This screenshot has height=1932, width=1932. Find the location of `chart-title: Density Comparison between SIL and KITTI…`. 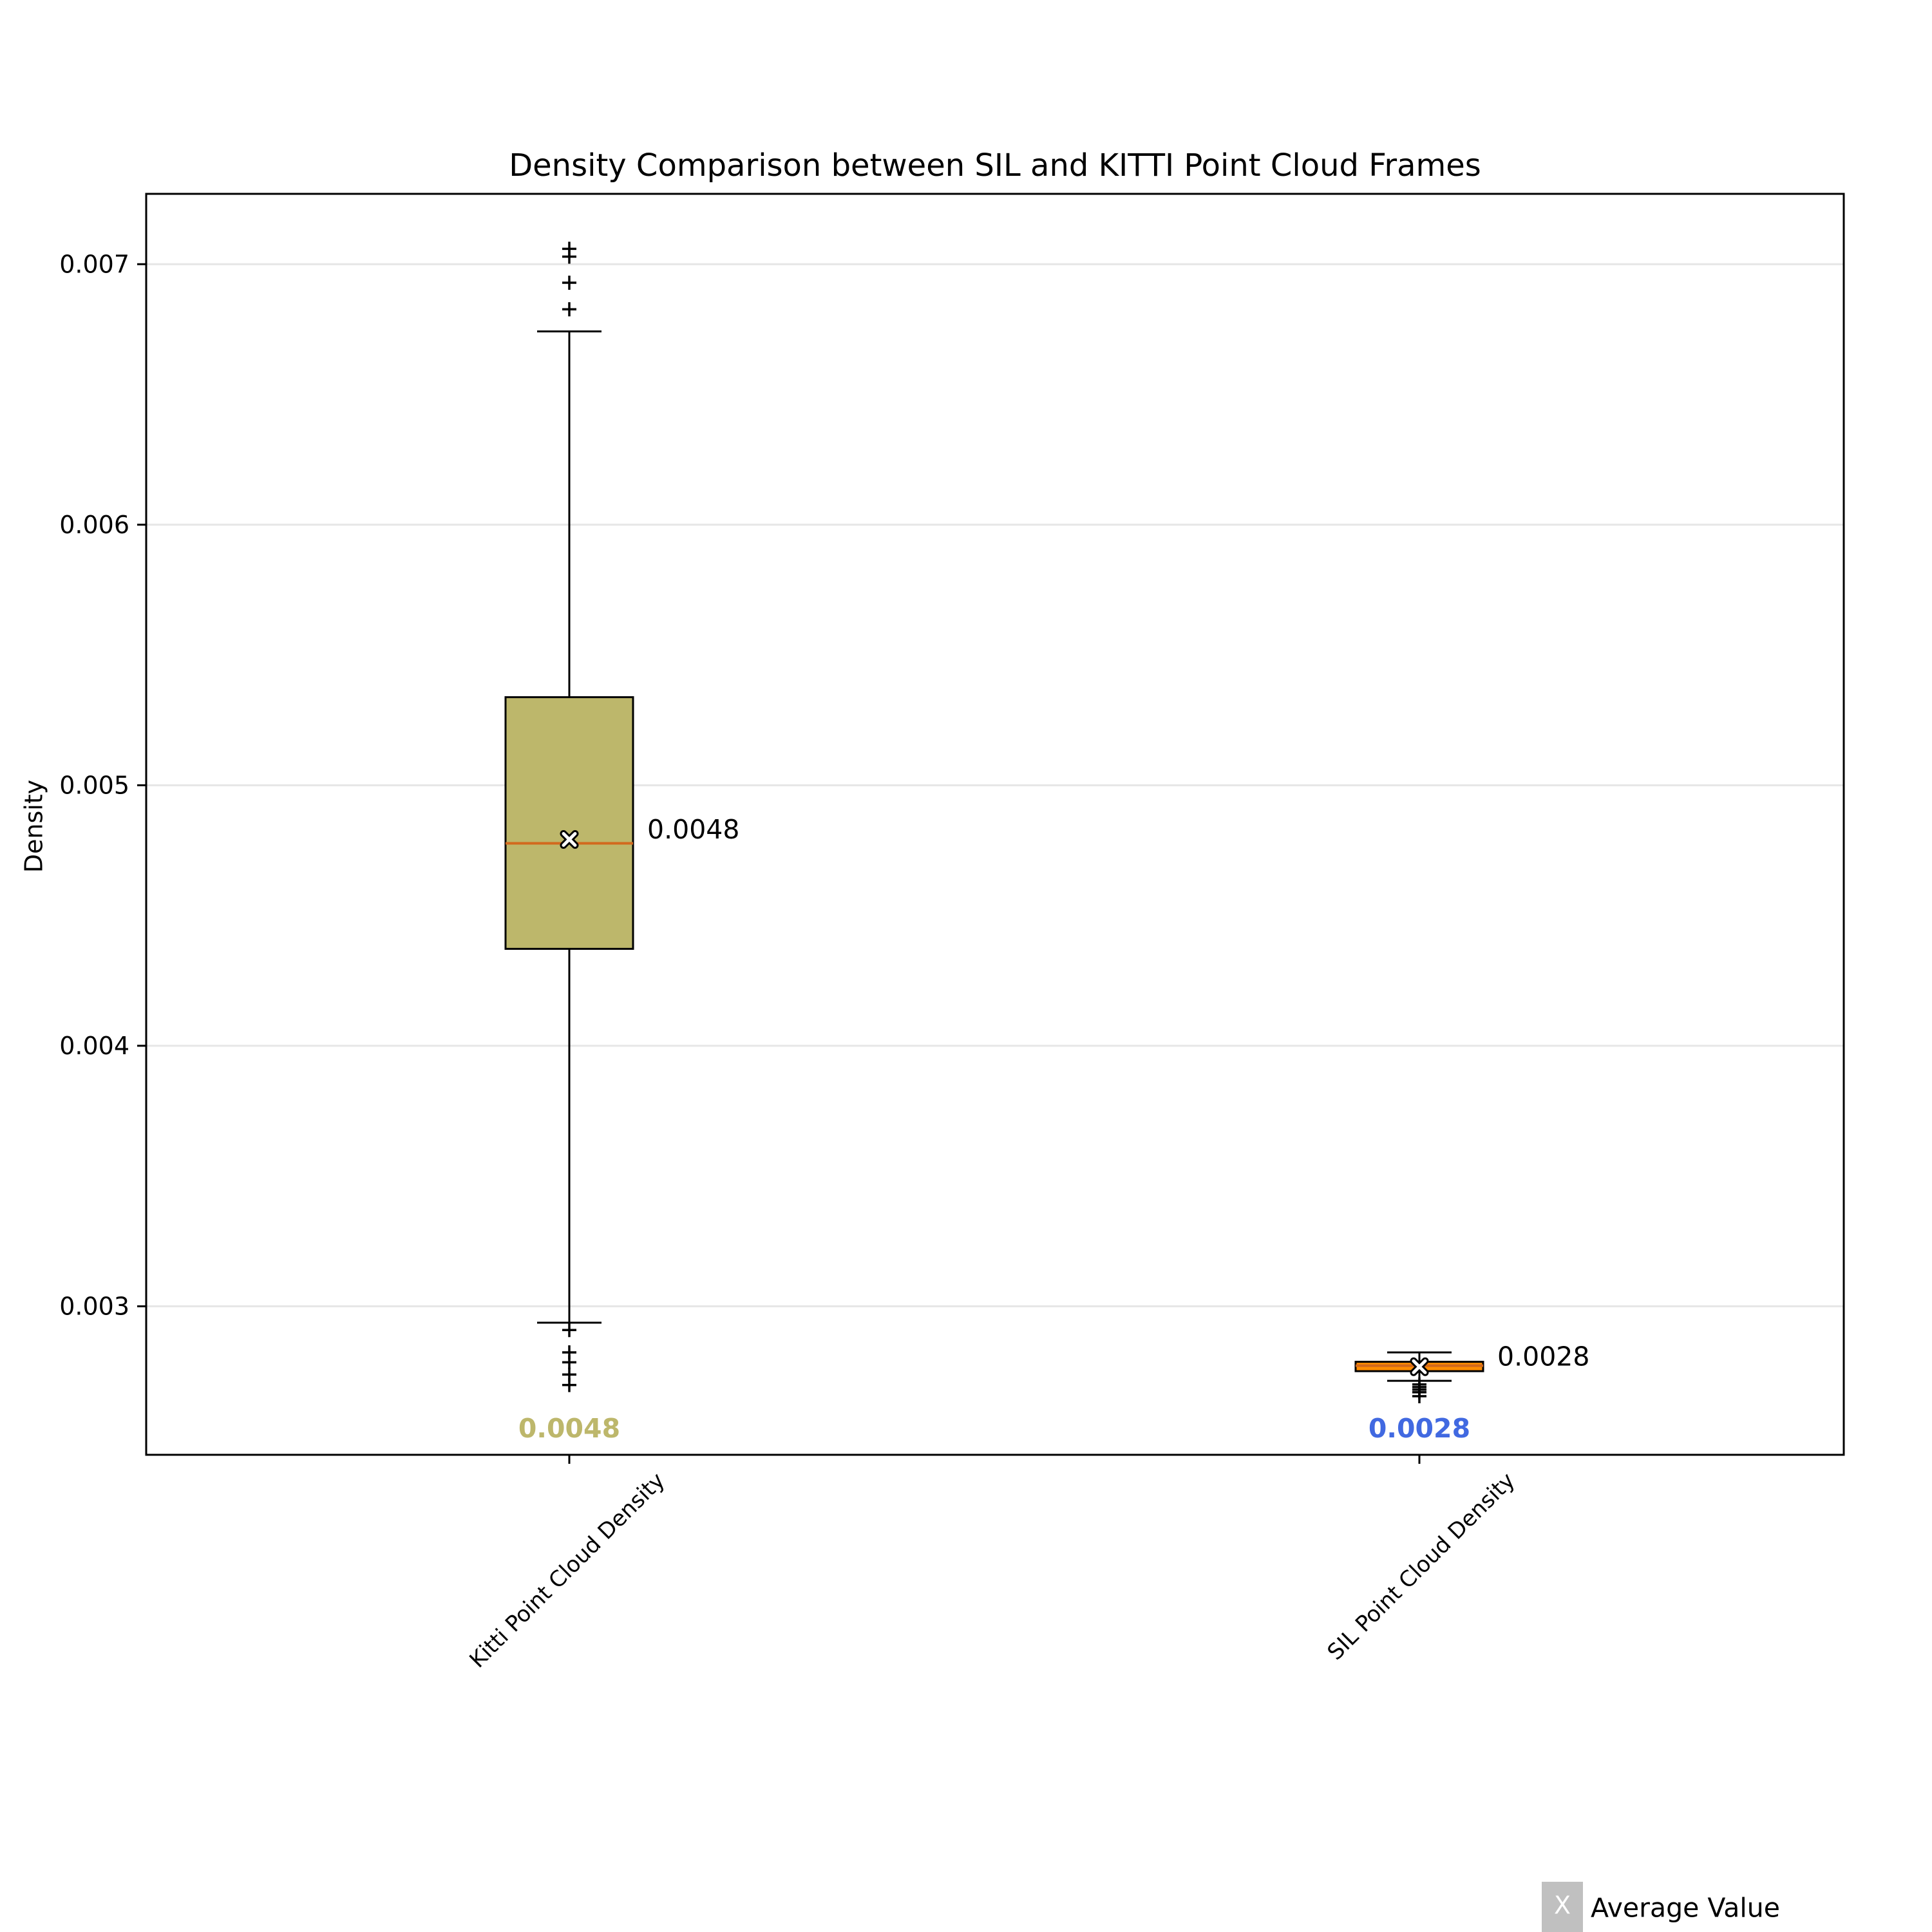

chart-title: Density Comparison between SIL and KITTI… is located at coordinates (995, 166).